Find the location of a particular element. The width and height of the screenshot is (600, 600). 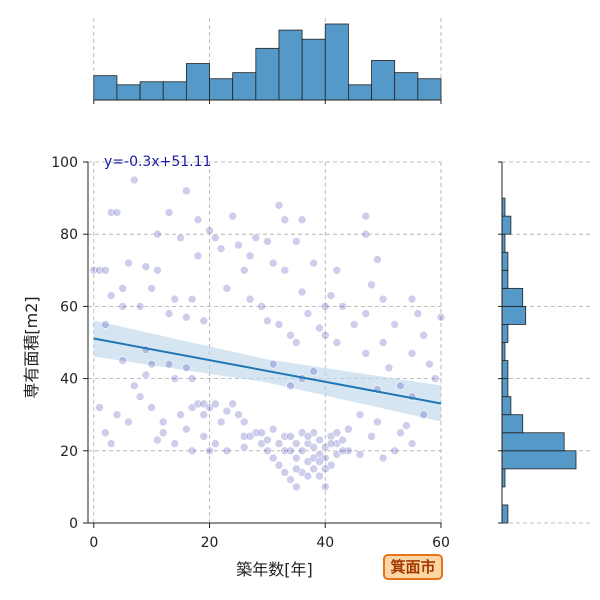

y-tick-label: 40 is located at coordinates (69, 380).